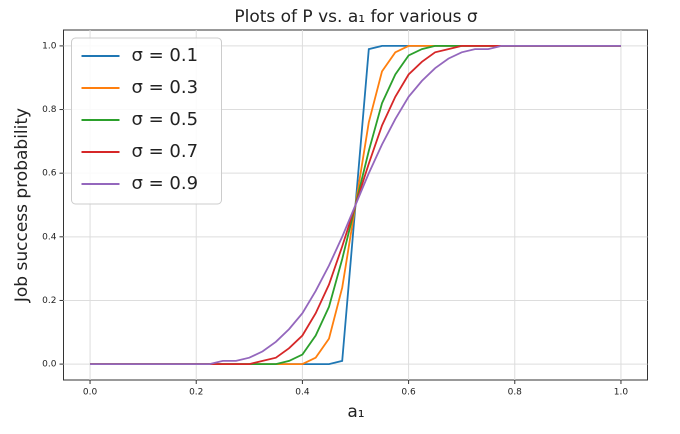 The image size is (680, 434). Describe the element at coordinates (90, 393) in the screenshot. I see `x-tick-label: 0.0` at that location.